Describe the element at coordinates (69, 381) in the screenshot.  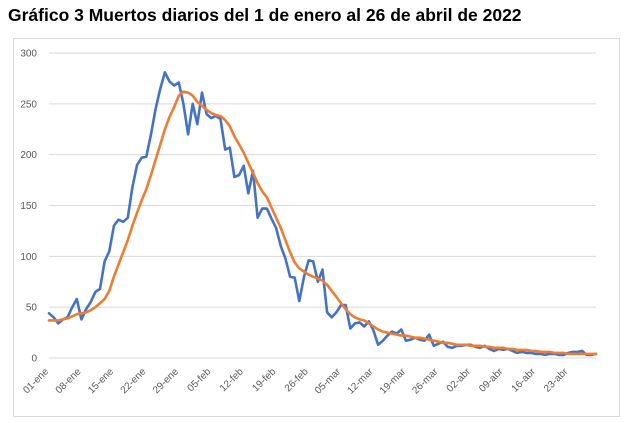
I see `x-tick-label: 08-ene` at that location.